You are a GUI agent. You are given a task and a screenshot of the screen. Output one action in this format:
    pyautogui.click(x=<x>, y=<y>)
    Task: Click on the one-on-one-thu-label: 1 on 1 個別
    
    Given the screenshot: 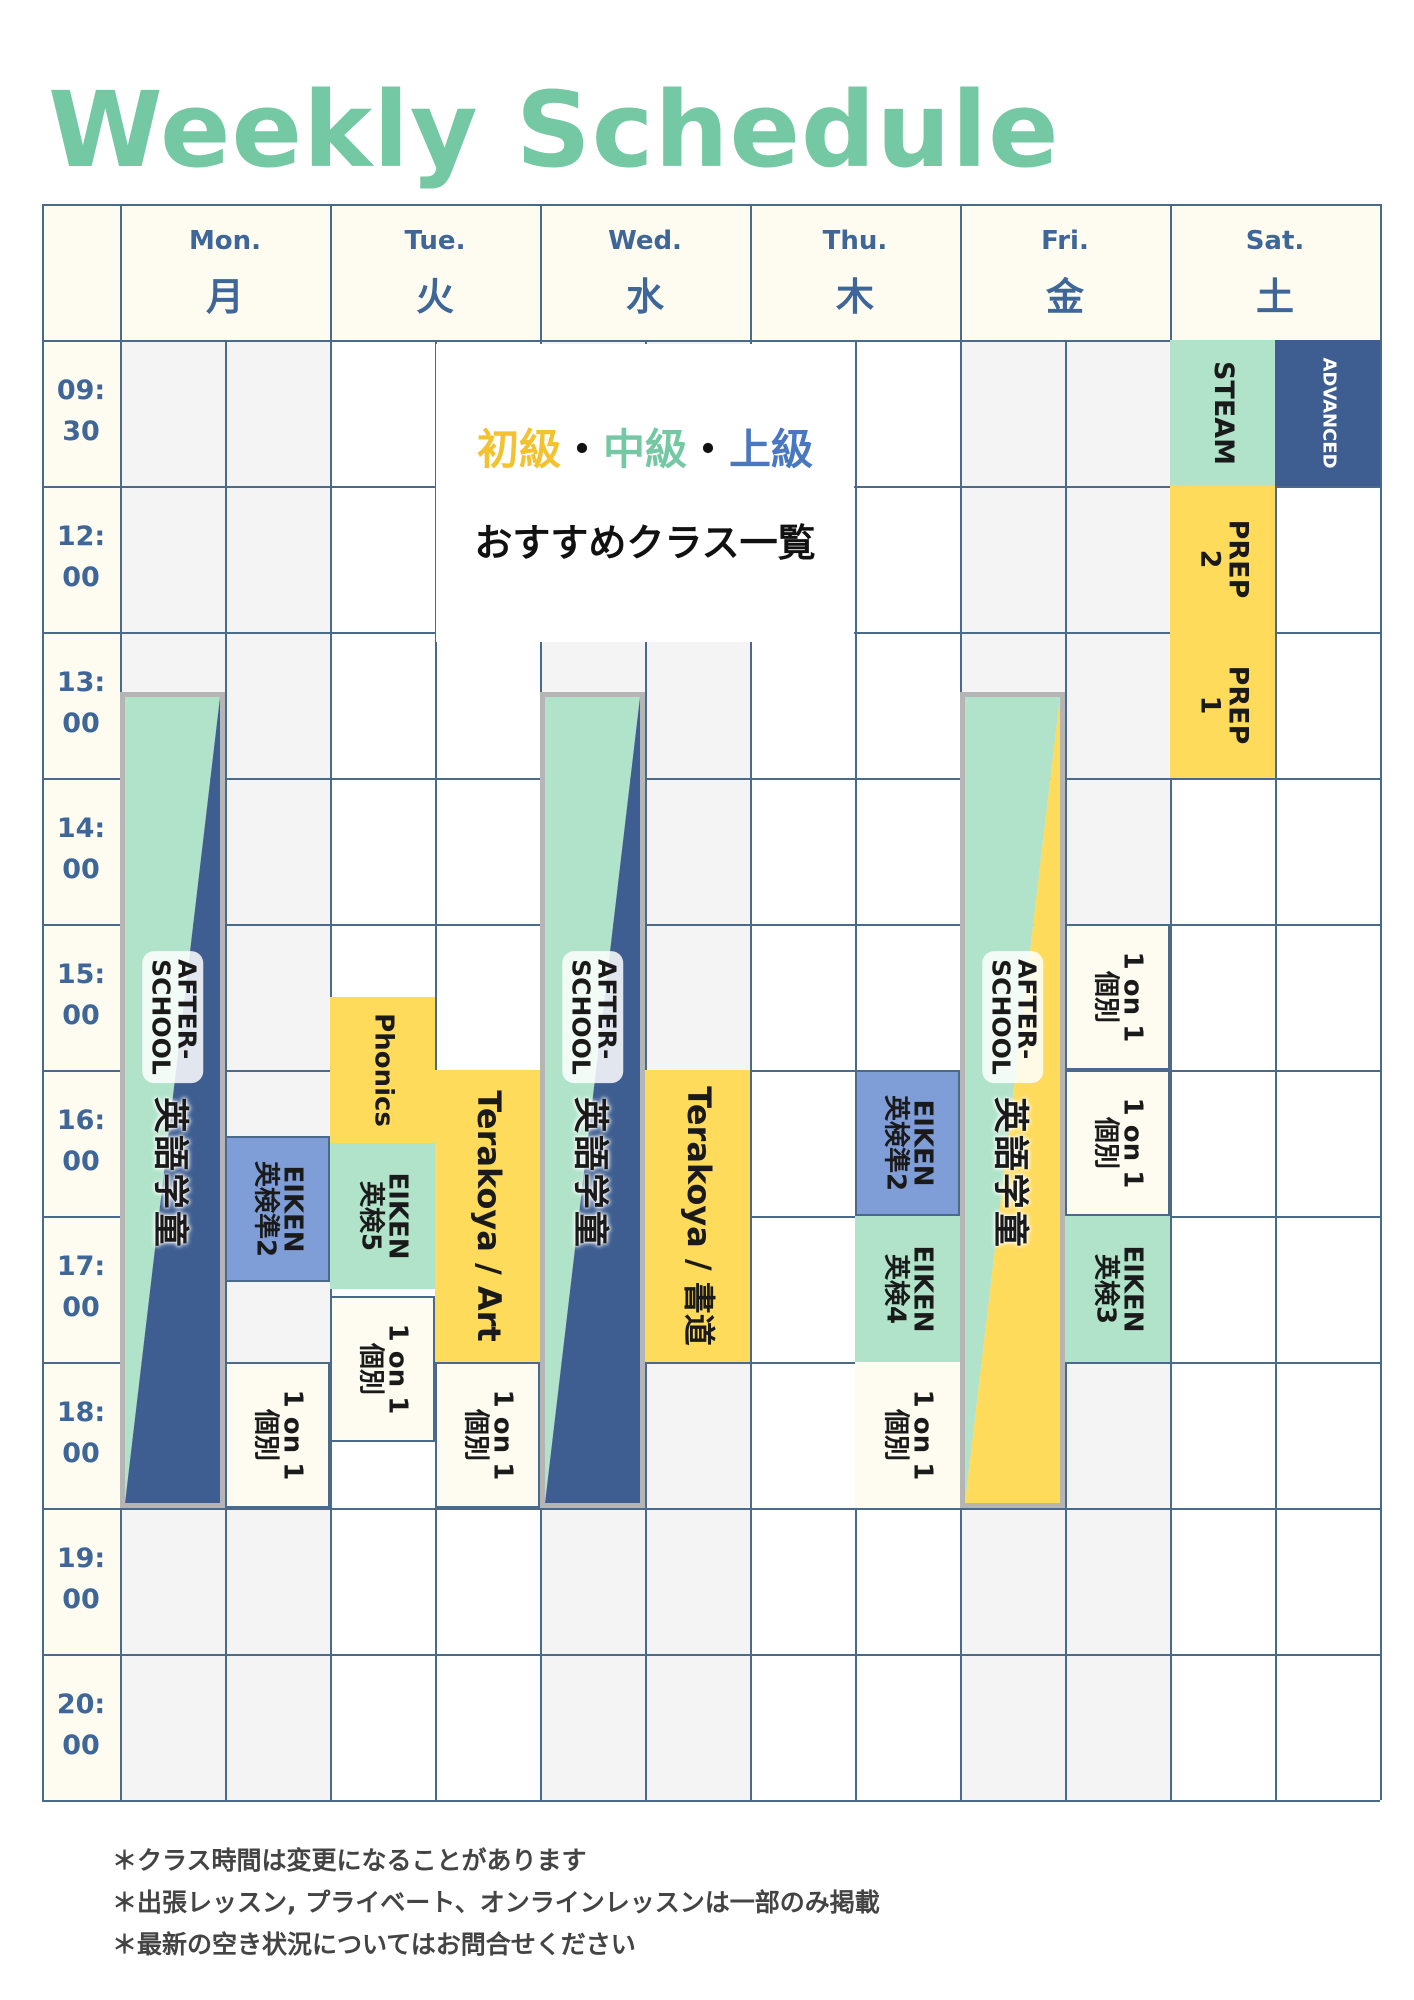 What is the action you would take?
    pyautogui.click(x=908, y=1435)
    